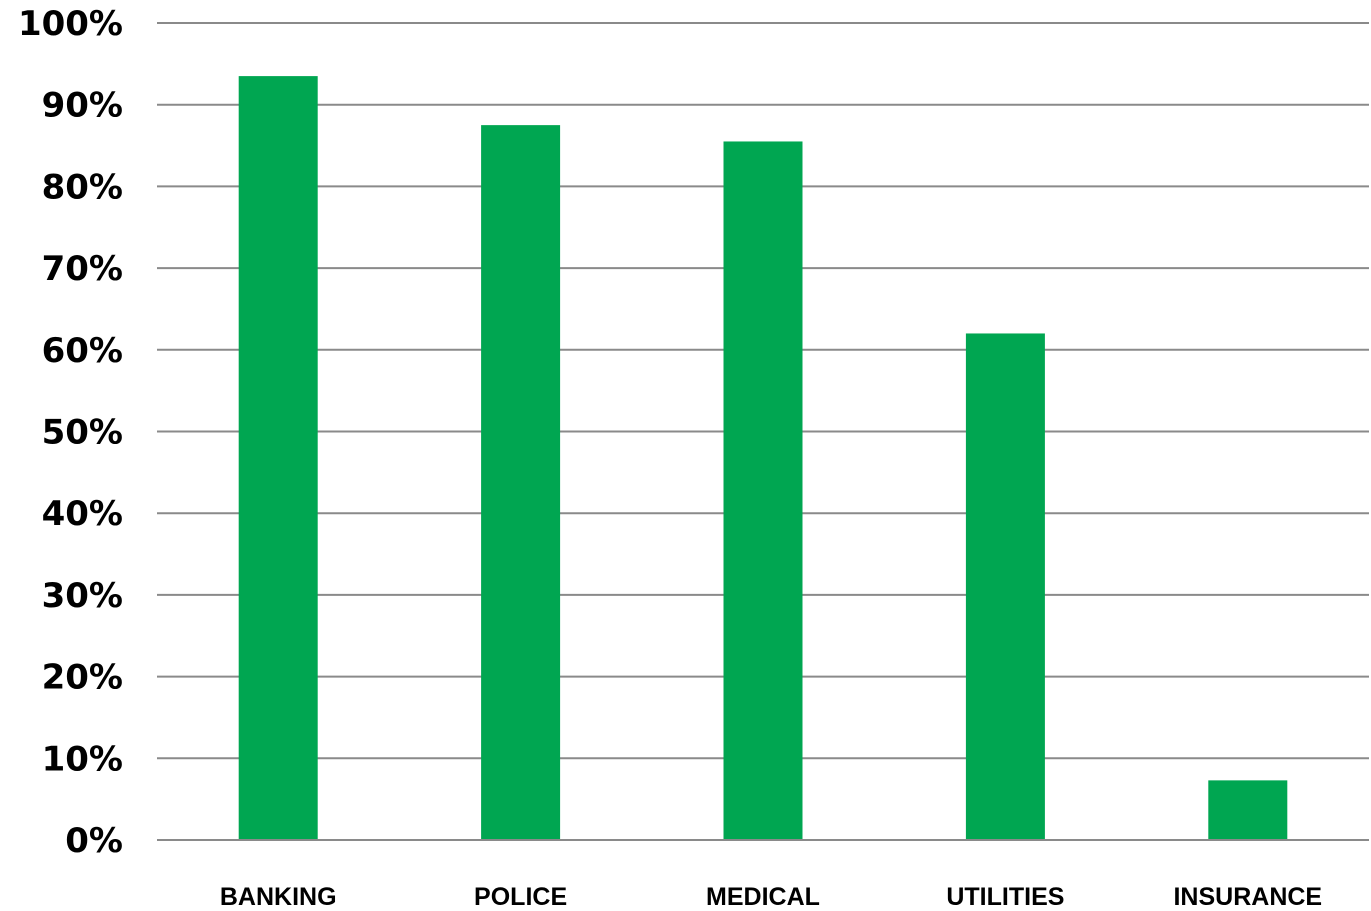 The height and width of the screenshot is (911, 1371). Describe the element at coordinates (521, 482) in the screenshot. I see `bar-police` at that location.